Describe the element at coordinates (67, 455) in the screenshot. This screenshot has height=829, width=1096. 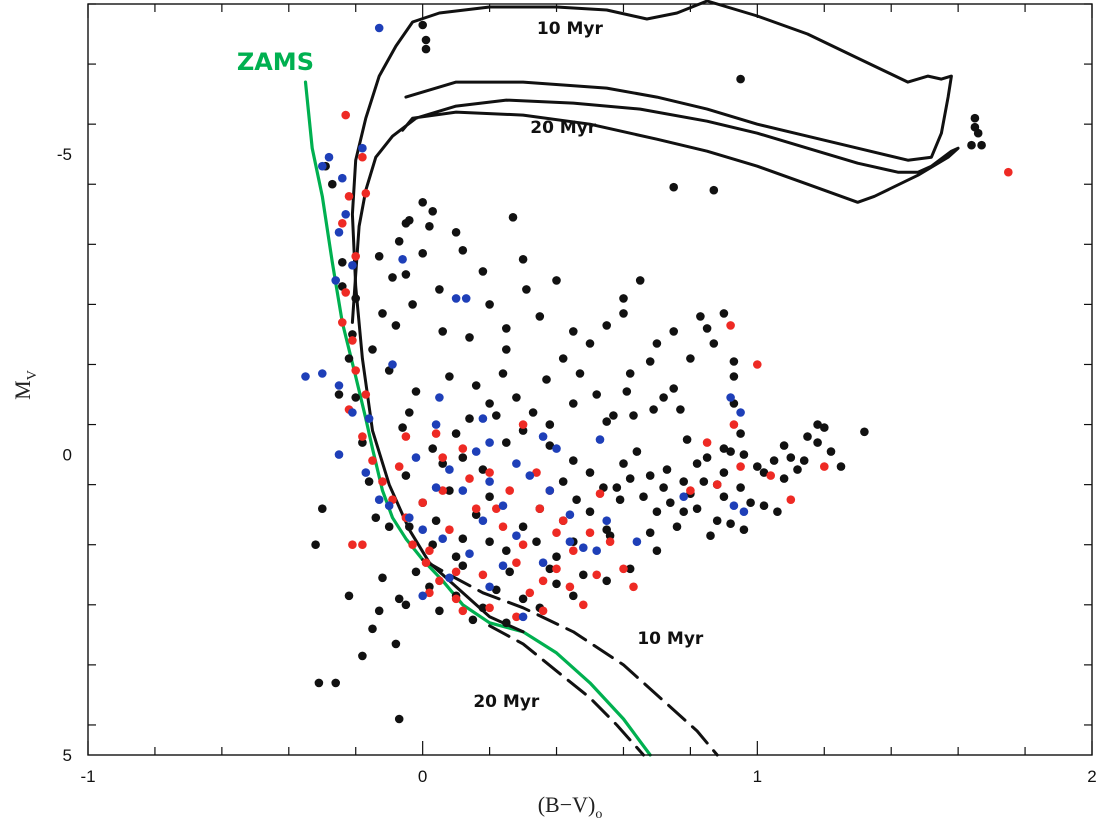
I see `y-tick-label: 0` at that location.